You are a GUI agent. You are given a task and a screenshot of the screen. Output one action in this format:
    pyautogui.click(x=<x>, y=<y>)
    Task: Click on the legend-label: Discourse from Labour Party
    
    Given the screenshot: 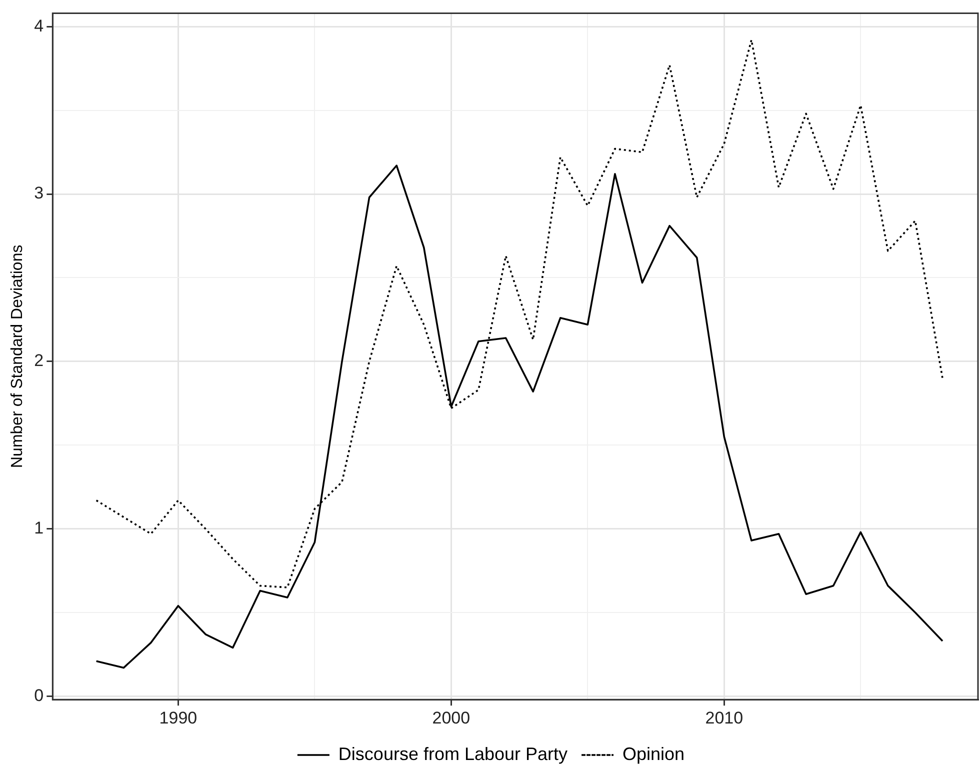 What is the action you would take?
    pyautogui.click(x=453, y=754)
    